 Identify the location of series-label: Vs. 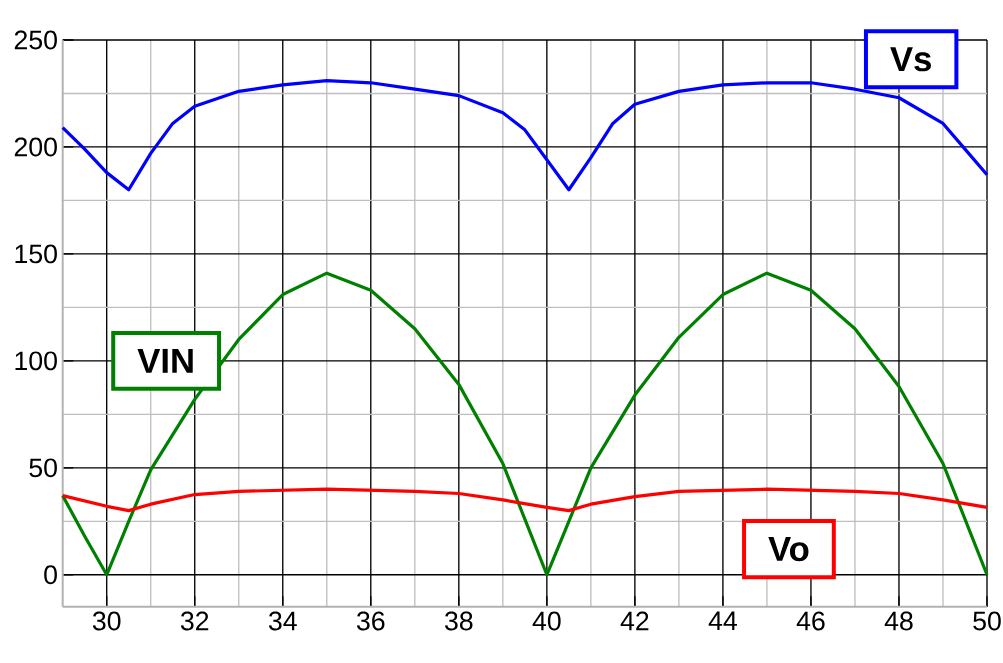
(910, 59).